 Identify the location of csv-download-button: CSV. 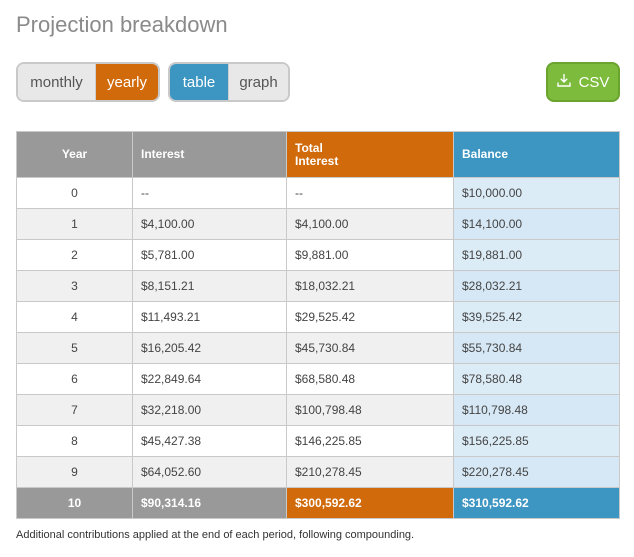
(583, 82).